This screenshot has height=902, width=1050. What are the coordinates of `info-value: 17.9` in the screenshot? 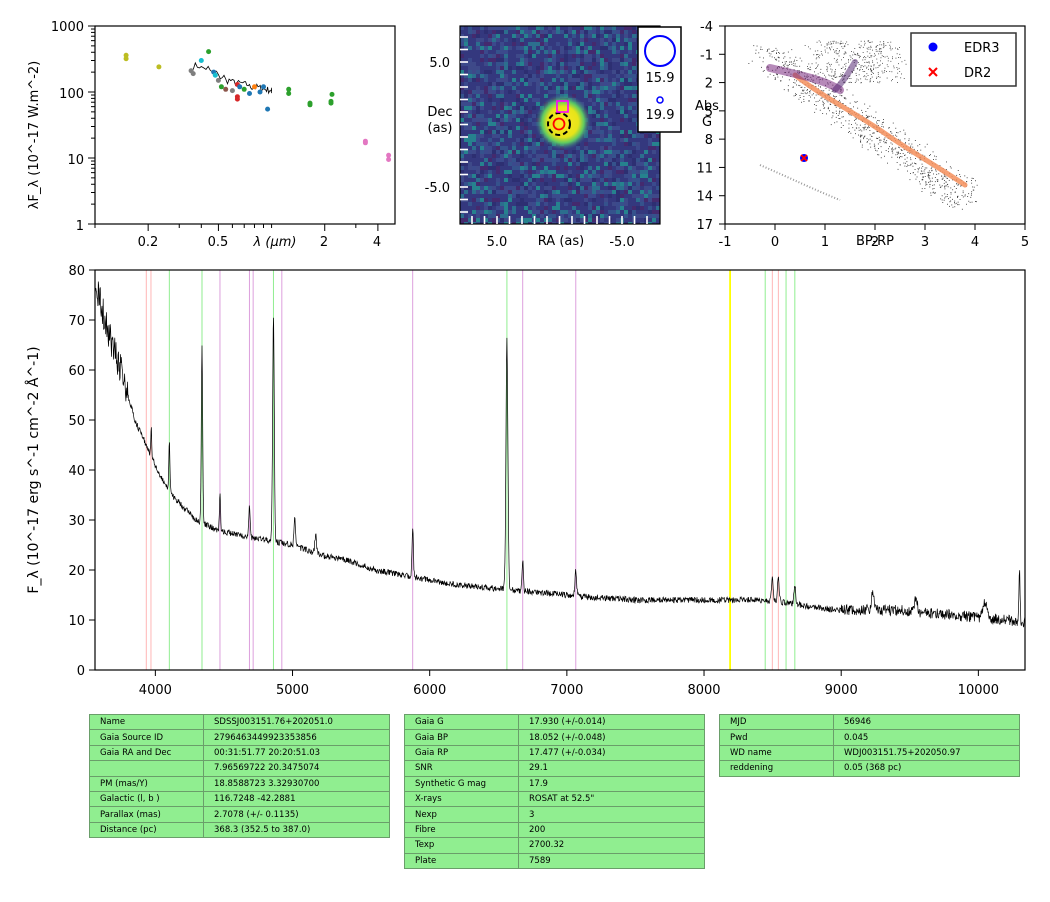 It's located at (611, 783).